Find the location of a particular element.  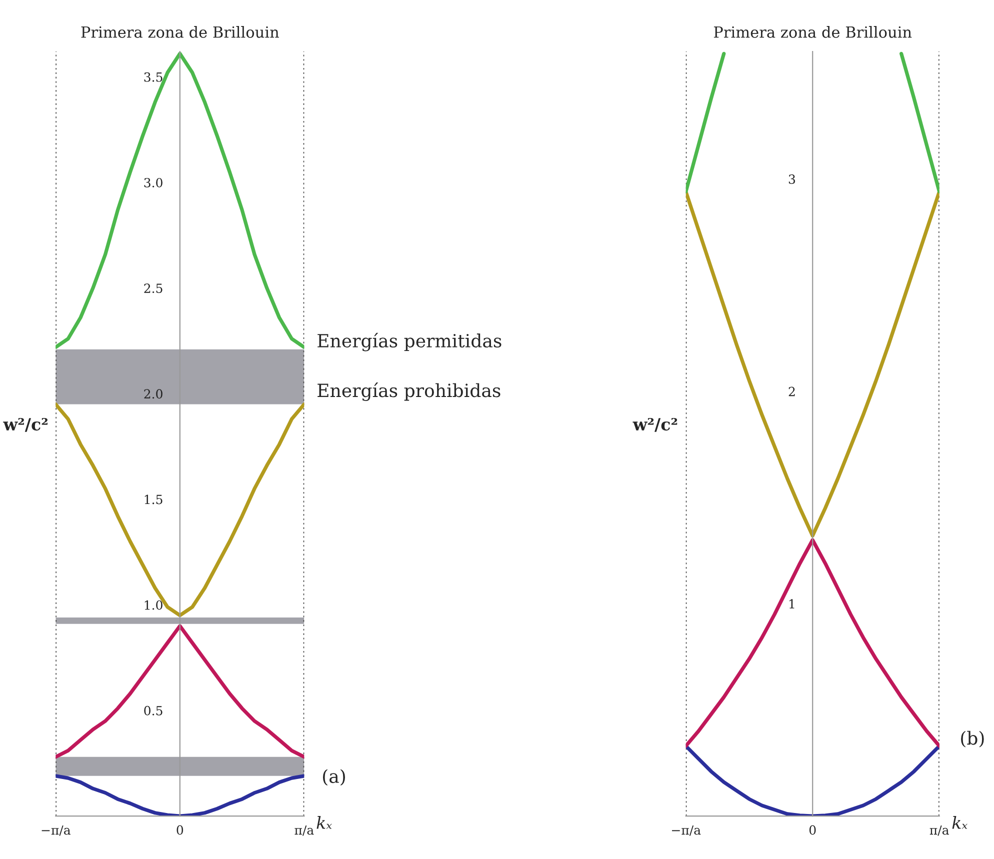

y-tick-label: 3 is located at coordinates (791, 179).